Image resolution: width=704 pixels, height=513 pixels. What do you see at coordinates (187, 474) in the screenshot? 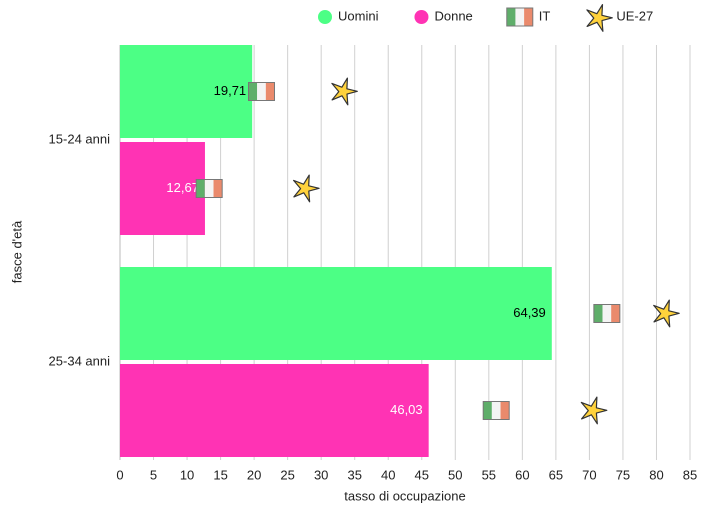
I see `x-tick-label: 10` at bounding box center [187, 474].